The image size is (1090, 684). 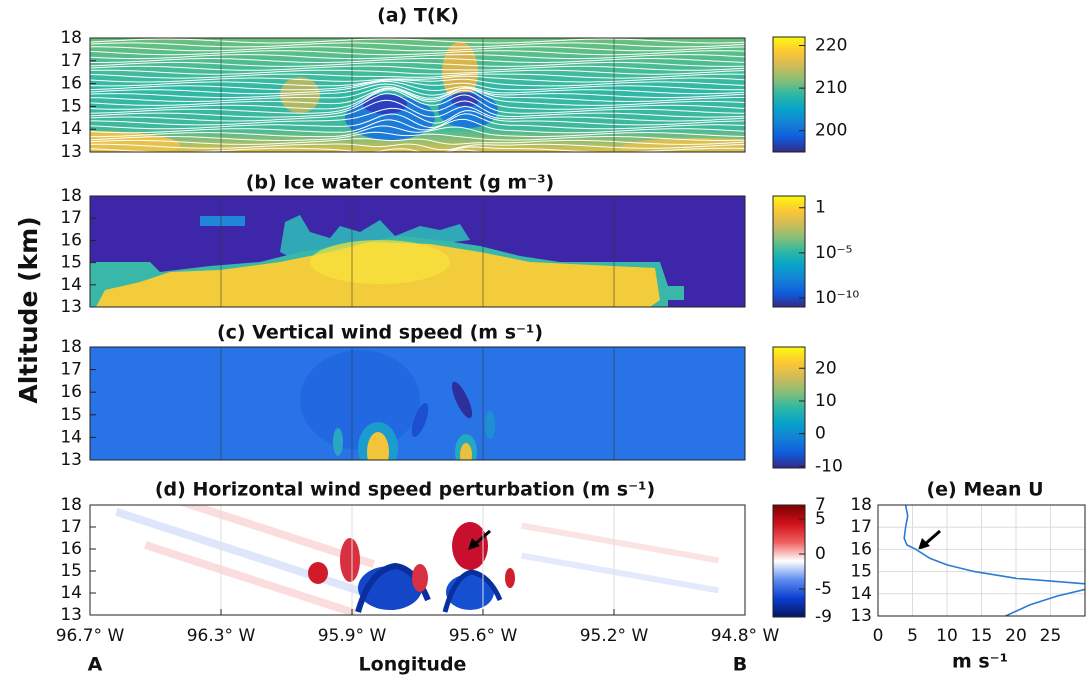 What do you see at coordinates (28, 309) in the screenshot?
I see `y-axis-label: Altitude (km)` at bounding box center [28, 309].